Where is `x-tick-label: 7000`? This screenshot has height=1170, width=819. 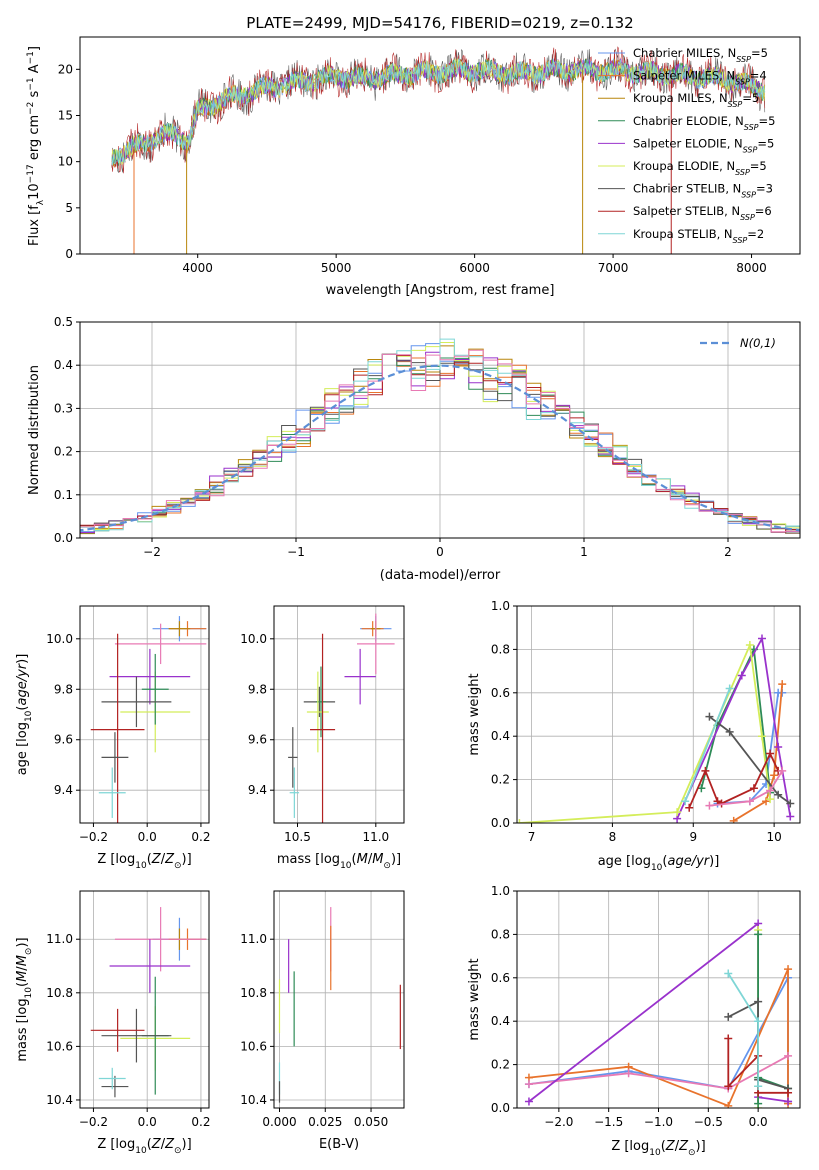
x-tick-label: 7000 is located at coordinates (613, 268).